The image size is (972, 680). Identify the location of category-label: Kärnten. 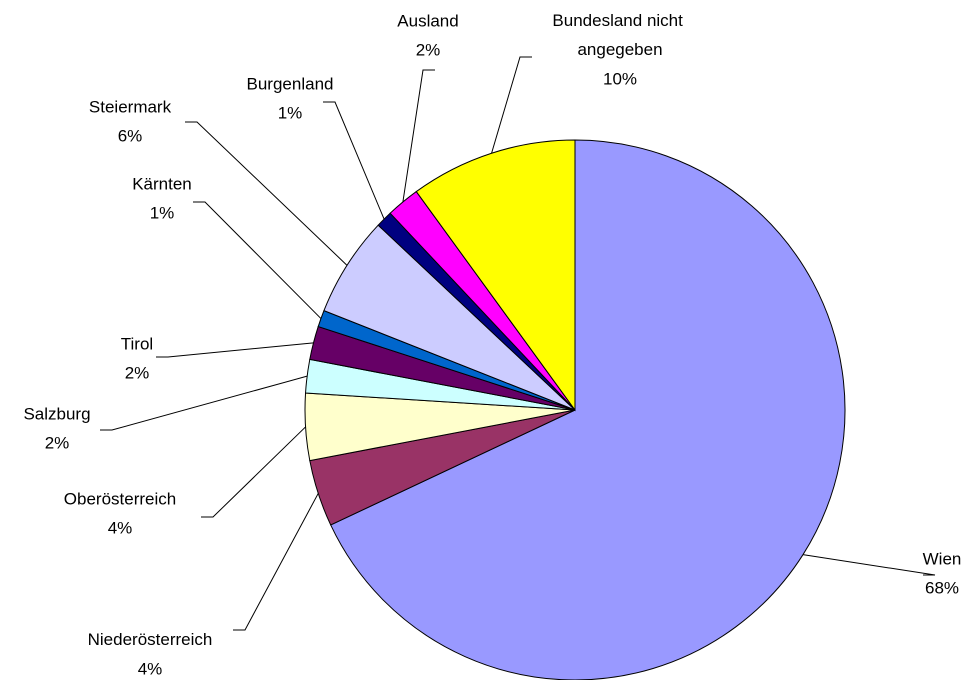
(162, 183).